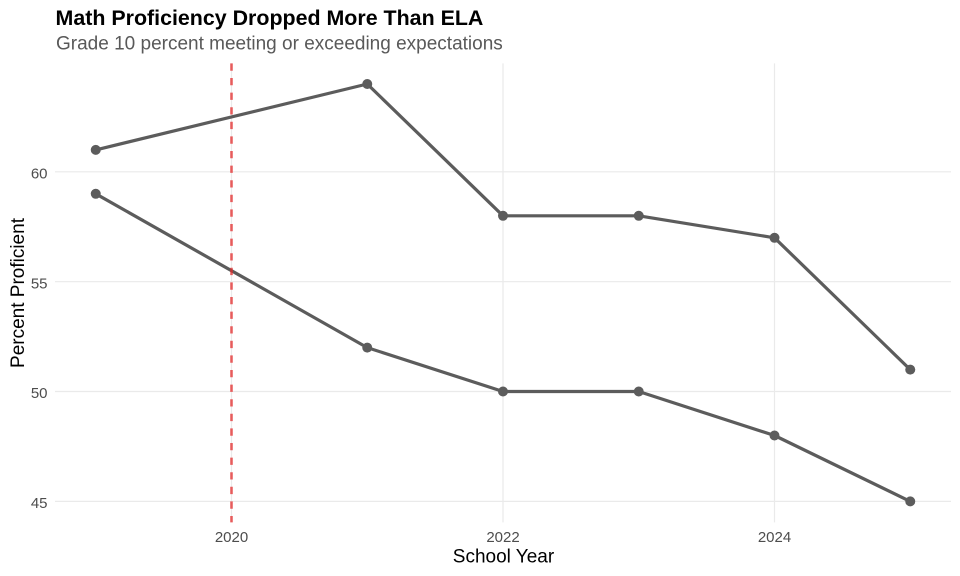  I want to click on svg-text: 45, so click(39, 503).